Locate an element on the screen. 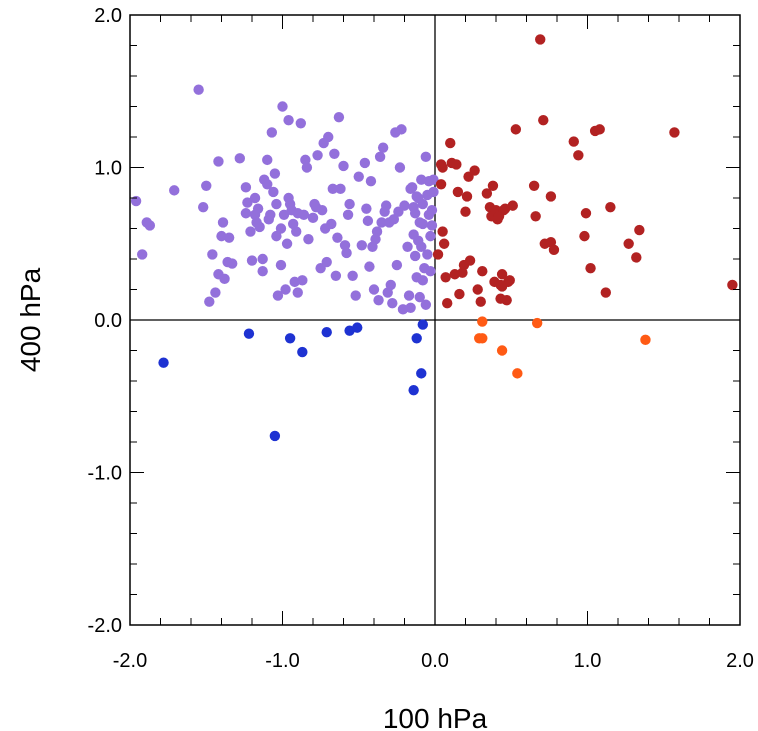  y-tick-label: -1.0 is located at coordinates (105, 474).